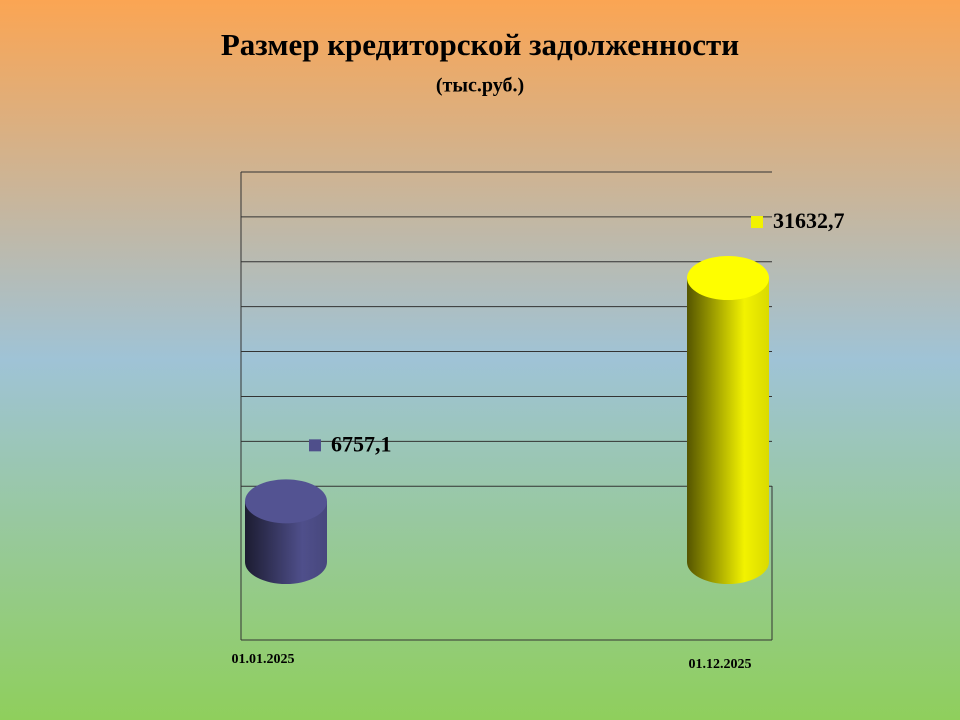 Image resolution: width=960 pixels, height=720 pixels. I want to click on chart-title: Размер кредиторской задолженности, so click(480, 44).